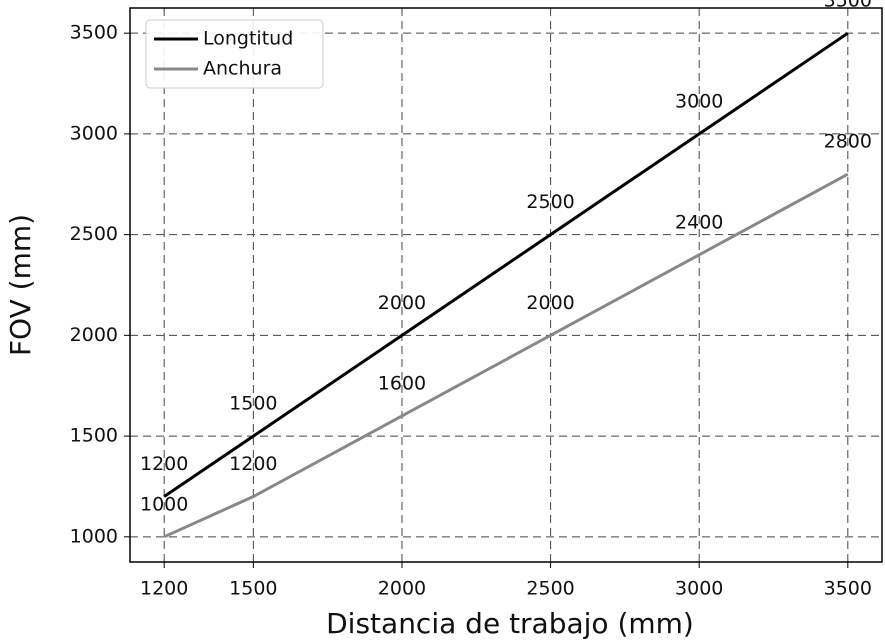  I want to click on data-label: 1600, so click(402, 383).